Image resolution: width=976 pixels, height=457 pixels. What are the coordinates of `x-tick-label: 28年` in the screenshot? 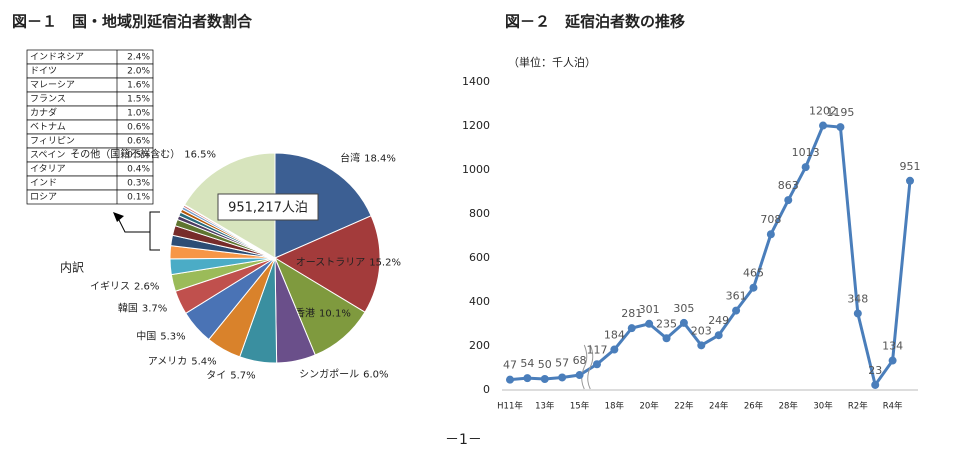 It's located at (789, 406).